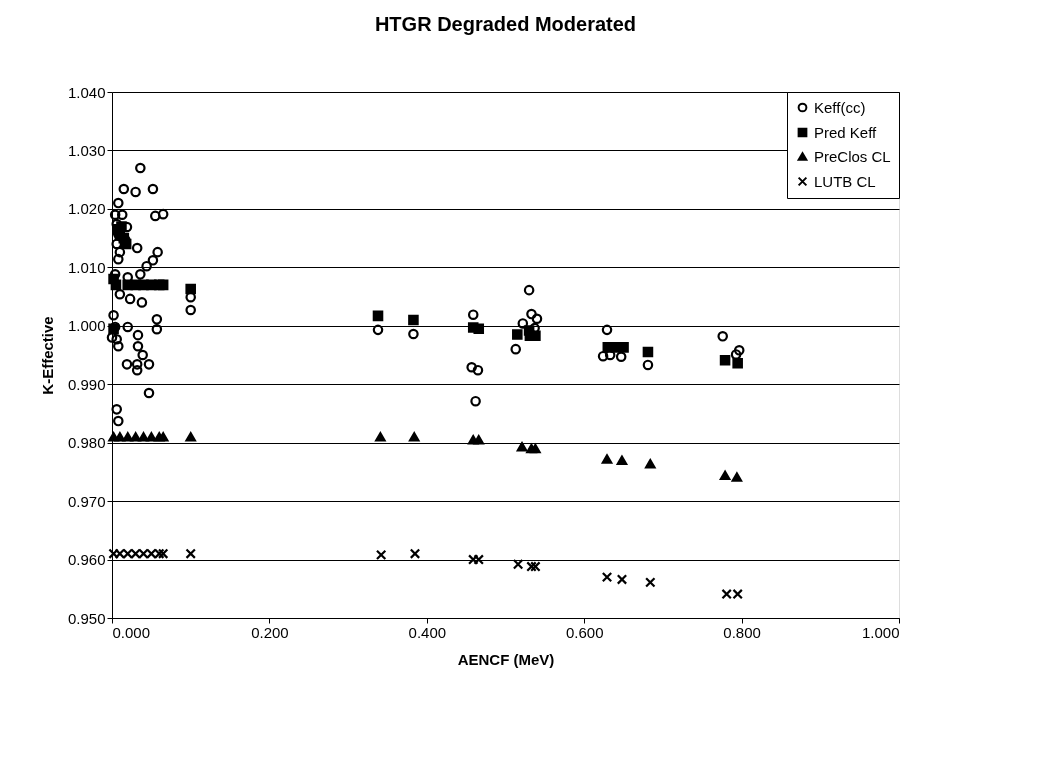  What do you see at coordinates (86, 501) in the screenshot?
I see `y-tick-label: 0.970` at bounding box center [86, 501].